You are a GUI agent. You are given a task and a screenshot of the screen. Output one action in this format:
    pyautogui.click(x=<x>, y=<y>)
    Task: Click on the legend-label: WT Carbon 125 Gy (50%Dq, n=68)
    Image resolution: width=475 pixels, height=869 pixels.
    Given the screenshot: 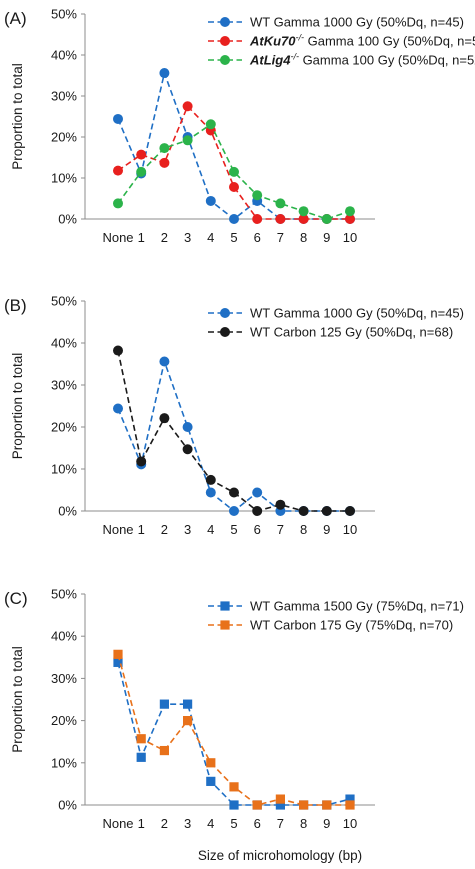 What is the action you would take?
    pyautogui.click(x=351, y=332)
    